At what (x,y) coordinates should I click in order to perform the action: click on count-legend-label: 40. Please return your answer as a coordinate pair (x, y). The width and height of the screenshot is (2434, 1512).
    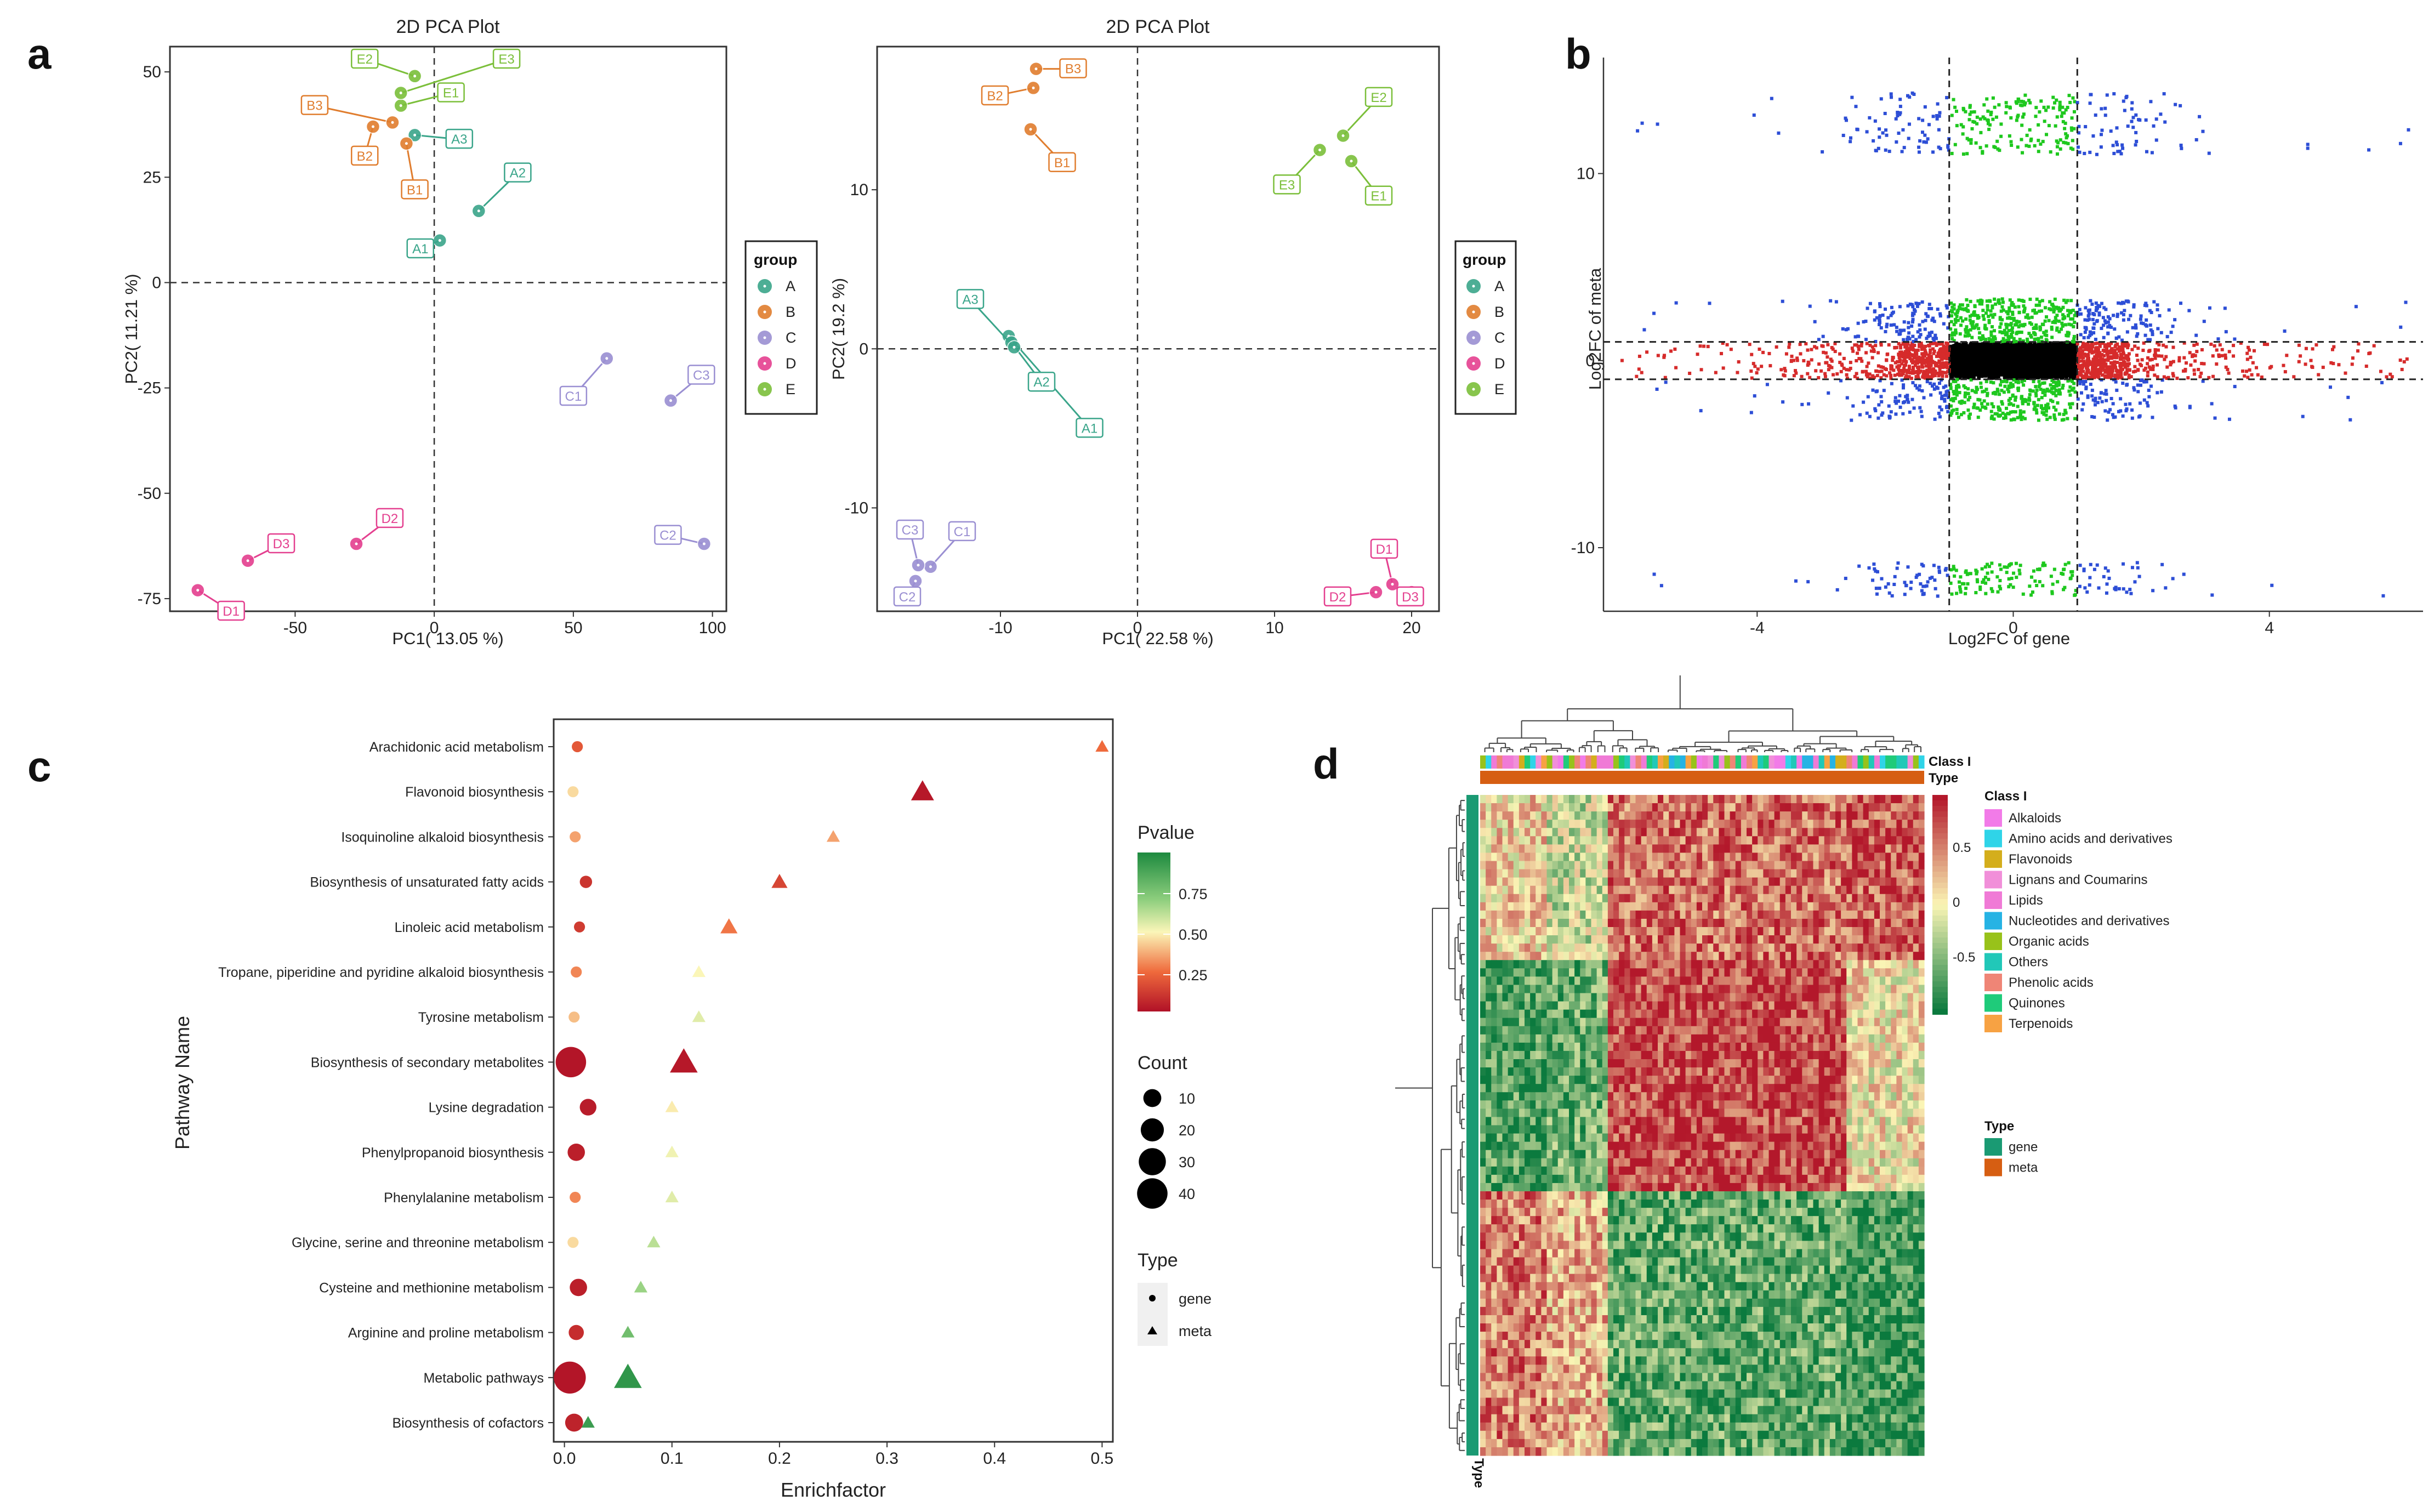
    Looking at the image, I should click on (1187, 1194).